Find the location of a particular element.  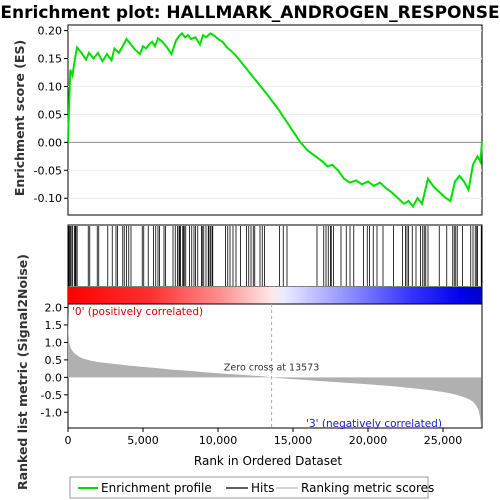

es-y-ticks: 0.20 0.15 0.10 0.05 0.00 -0.05 -0.10 is located at coordinates (51, 115).